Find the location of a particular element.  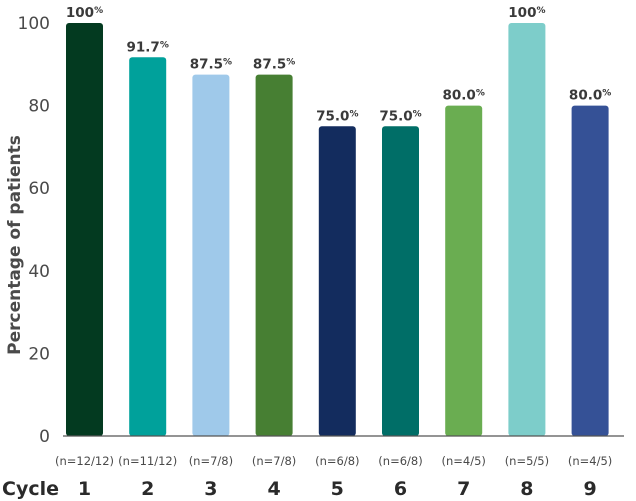

x-tick-label: 4 is located at coordinates (273, 489).